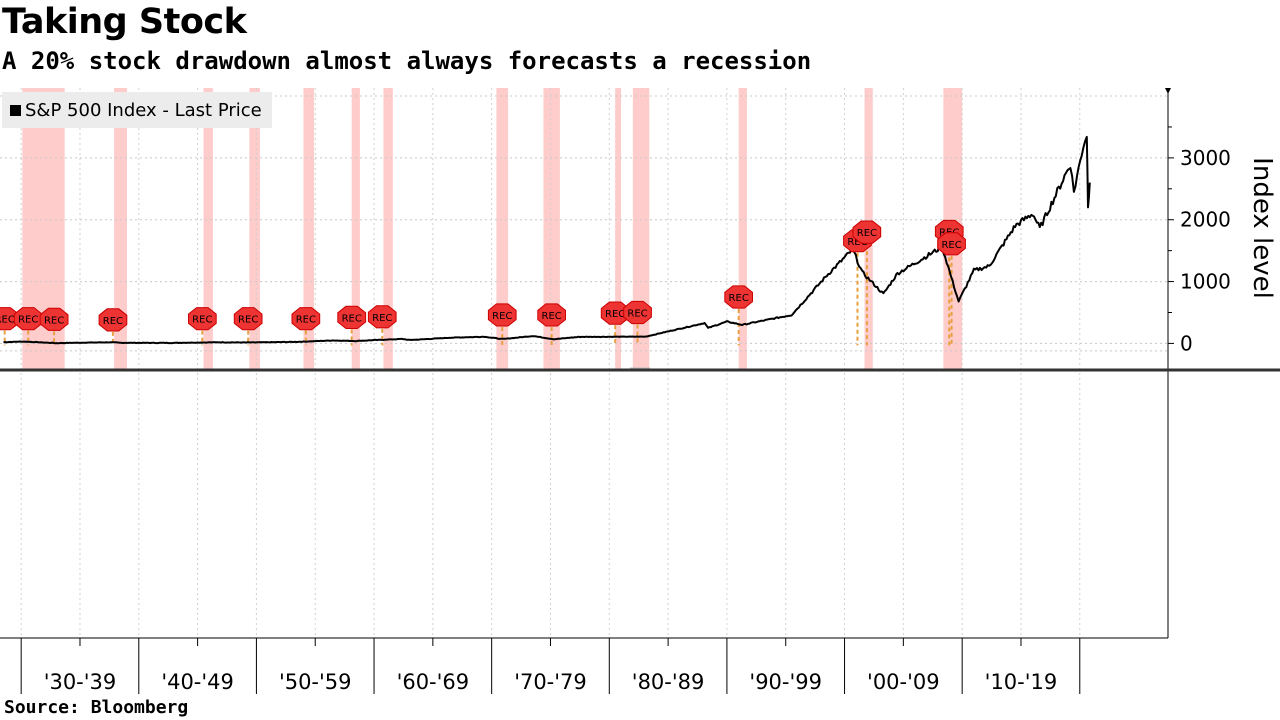  I want to click on rec-marker-17: REC, so click(951, 244).